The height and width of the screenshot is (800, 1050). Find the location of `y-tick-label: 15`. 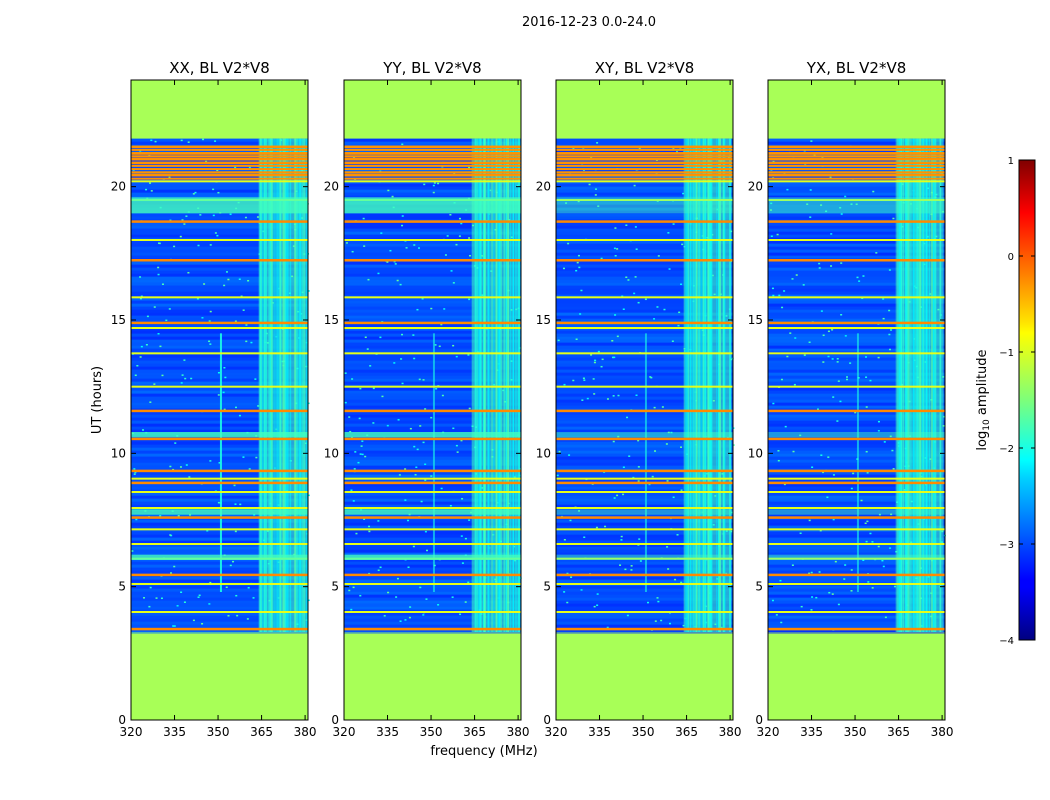

y-tick-label: 15 is located at coordinates (543, 320).